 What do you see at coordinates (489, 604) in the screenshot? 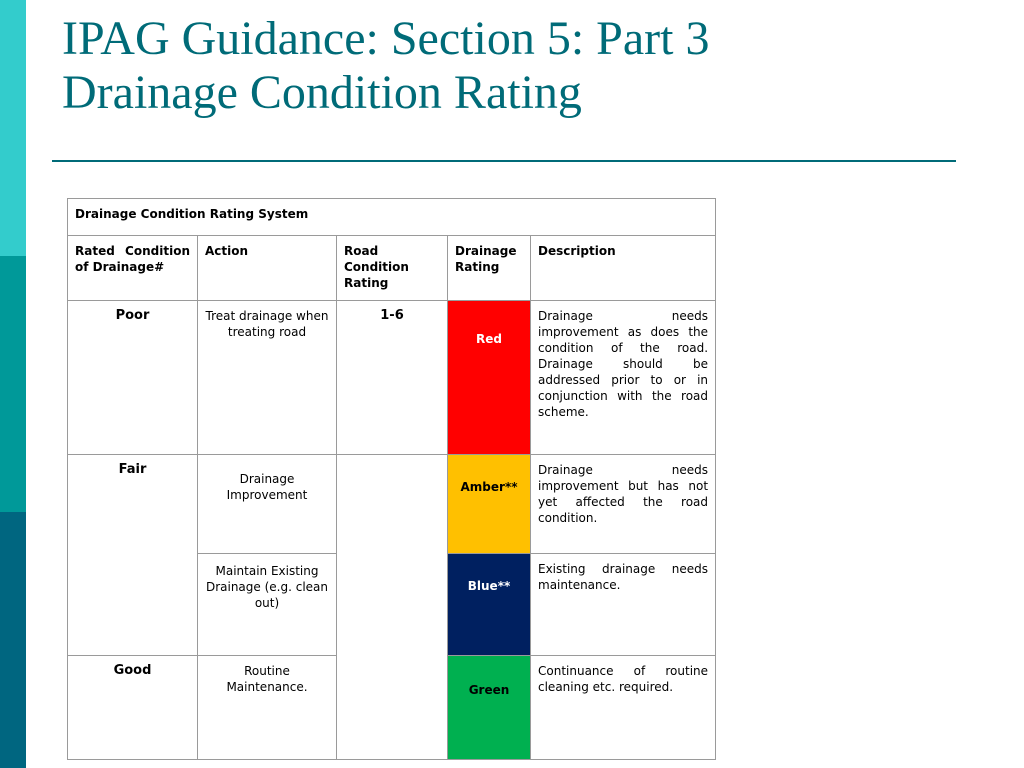
I see `rating-blue: Blue**` at bounding box center [489, 604].